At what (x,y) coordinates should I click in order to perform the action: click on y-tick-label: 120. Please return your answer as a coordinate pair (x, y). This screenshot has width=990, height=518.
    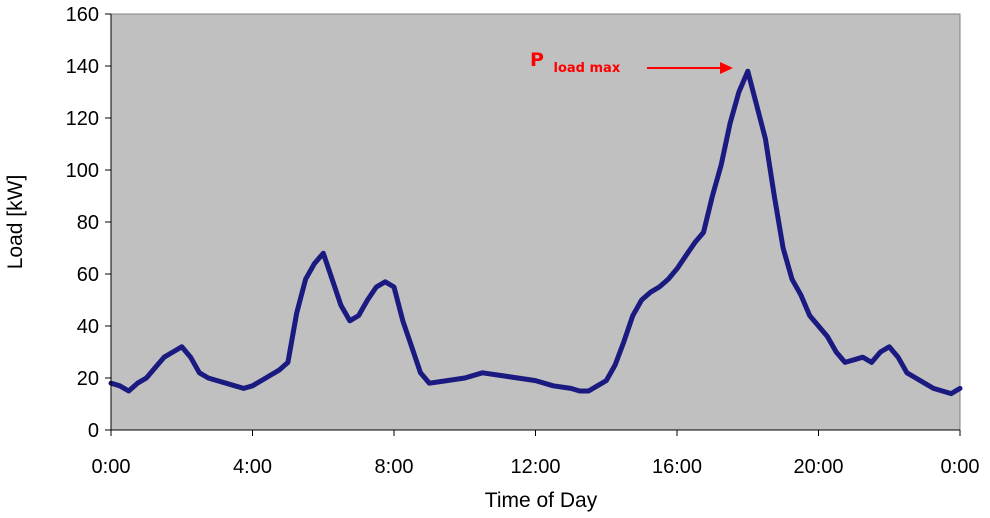
    Looking at the image, I should click on (82, 119).